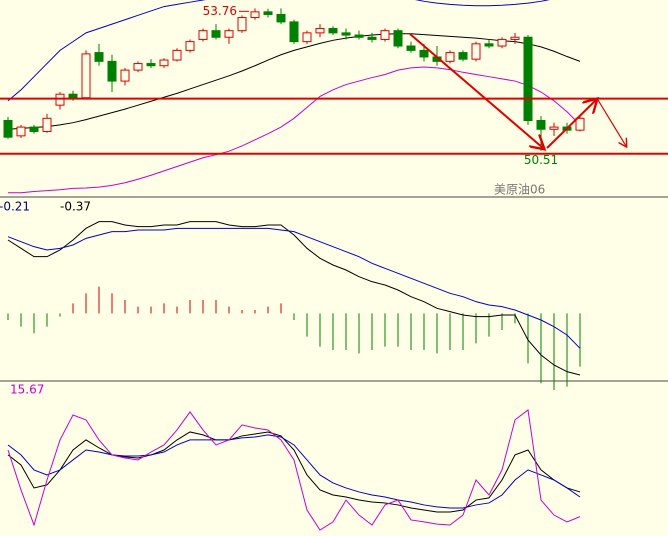 The image size is (668, 536). Describe the element at coordinates (541, 160) in the screenshot. I see `low-label: 50.51` at that location.